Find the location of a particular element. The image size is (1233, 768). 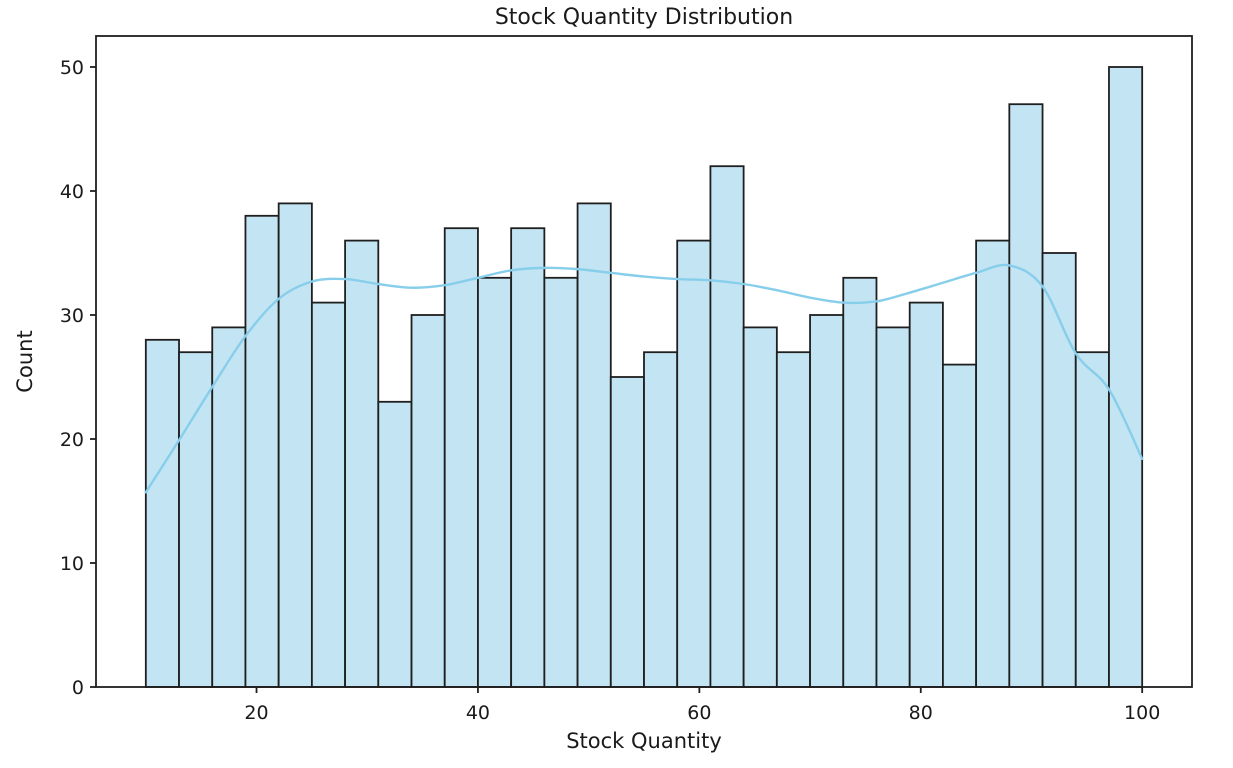

y-tick-label: 50 is located at coordinates (72, 68).